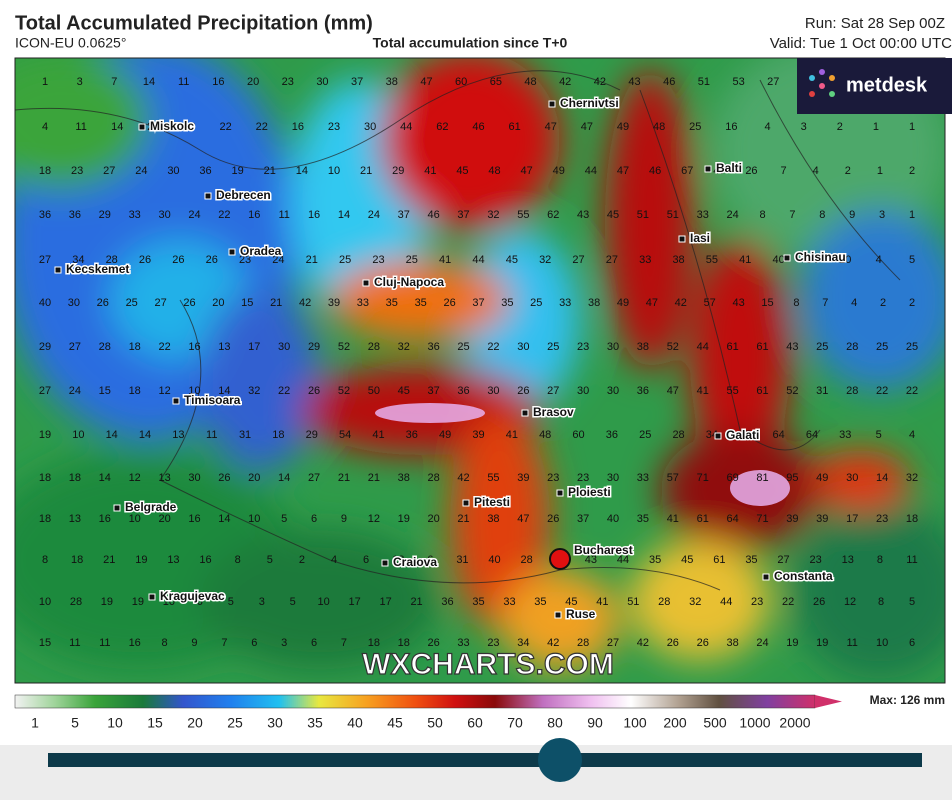 The image size is (952, 800). What do you see at coordinates (687, 171) in the screenshot?
I see `grid-value: 67` at bounding box center [687, 171].